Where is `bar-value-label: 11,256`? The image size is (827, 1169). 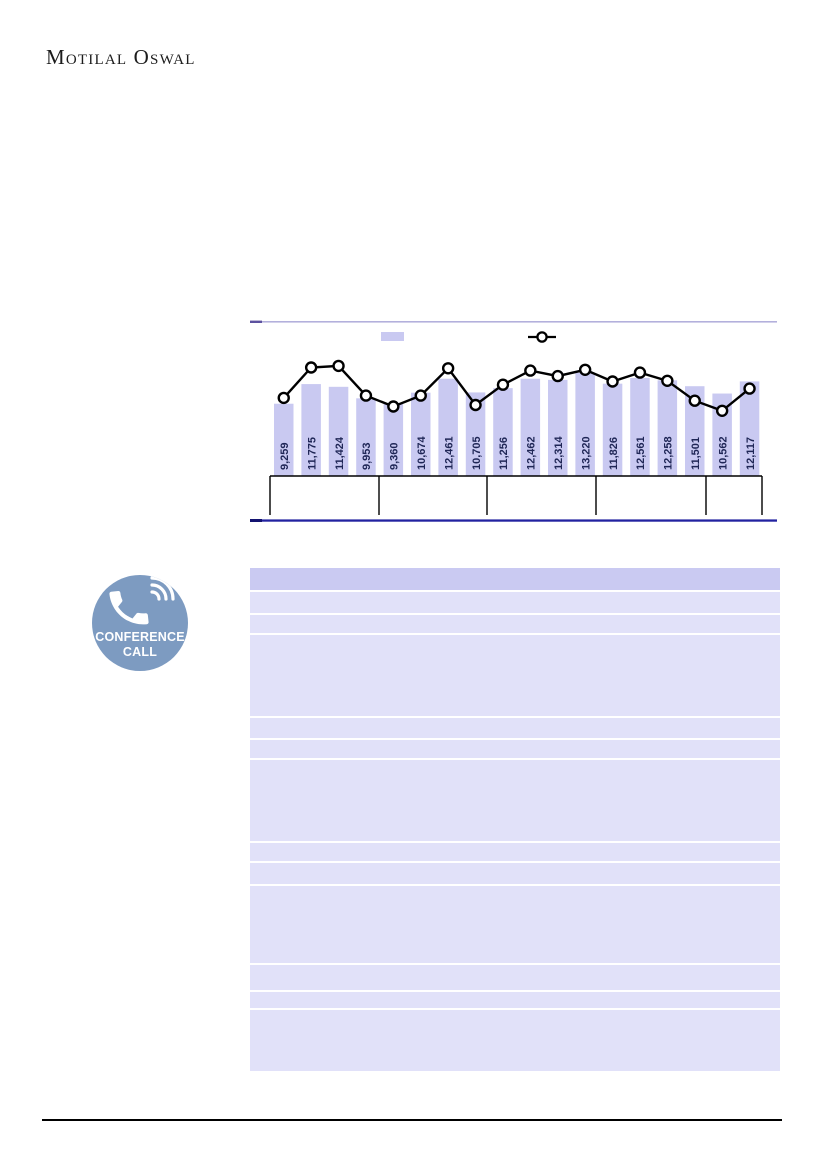 bar-value-label: 11,256 is located at coordinates (504, 453).